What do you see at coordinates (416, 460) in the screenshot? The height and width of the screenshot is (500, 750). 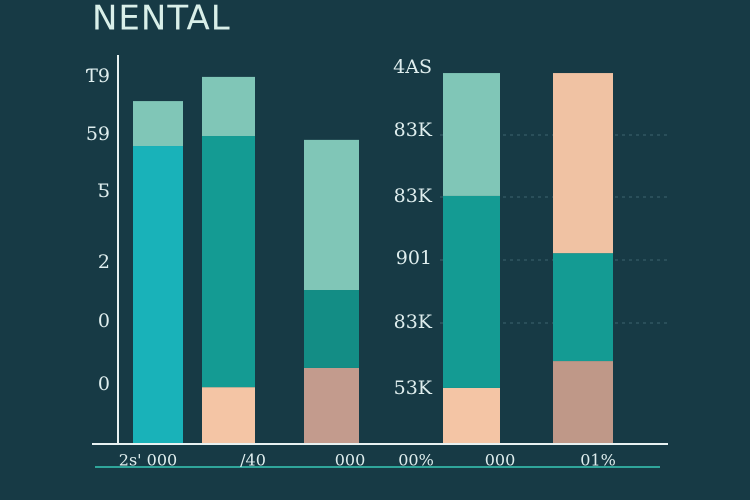 I see `x-tick-label: 00%` at bounding box center [416, 460].